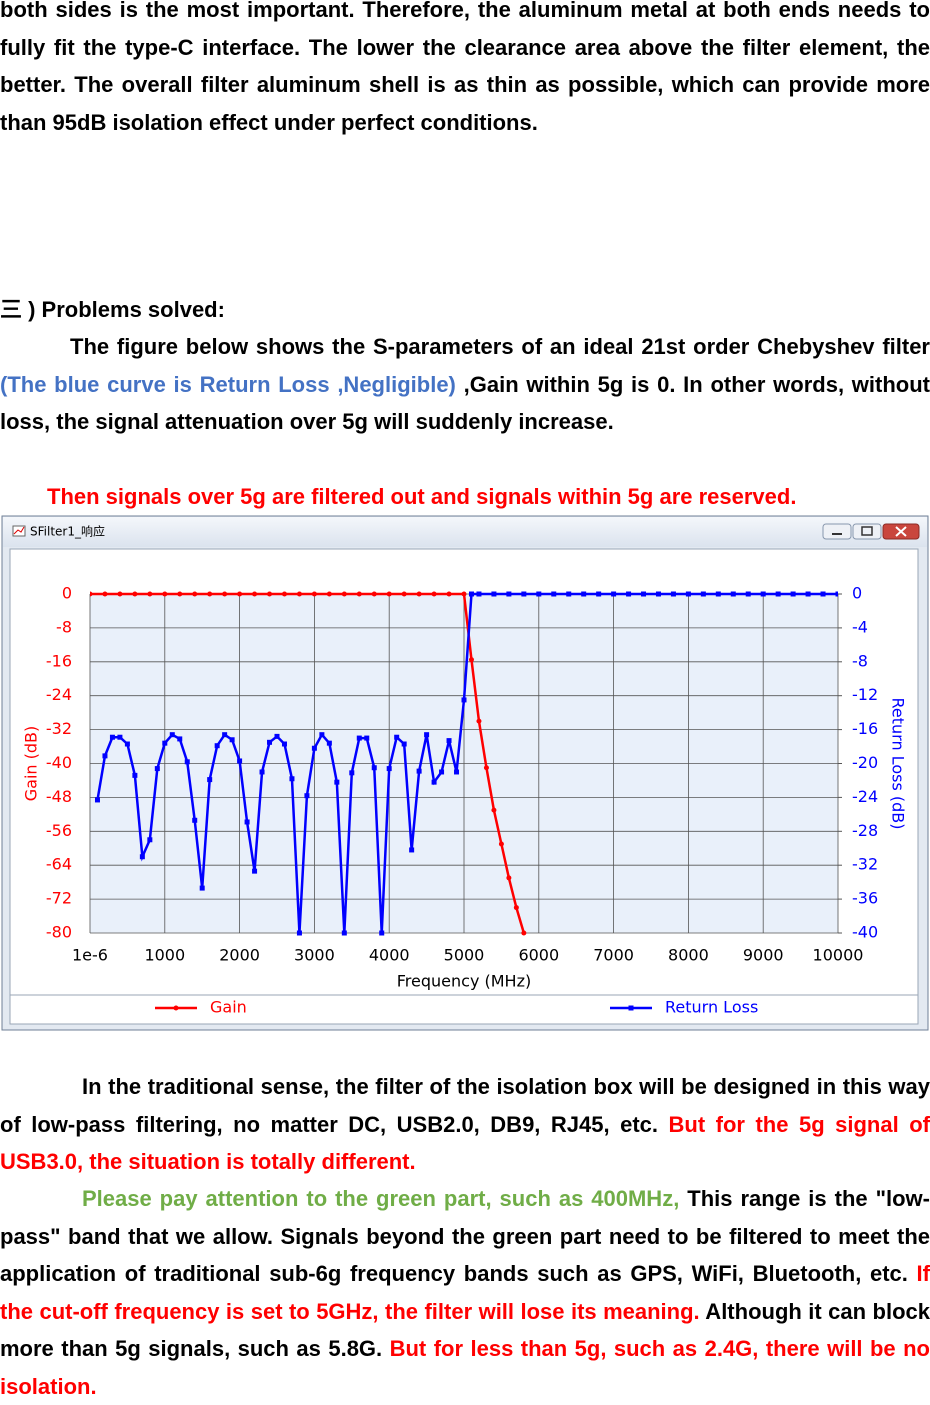 The height and width of the screenshot is (1405, 930). I want to click on x-tick-label: 5000, so click(464, 955).